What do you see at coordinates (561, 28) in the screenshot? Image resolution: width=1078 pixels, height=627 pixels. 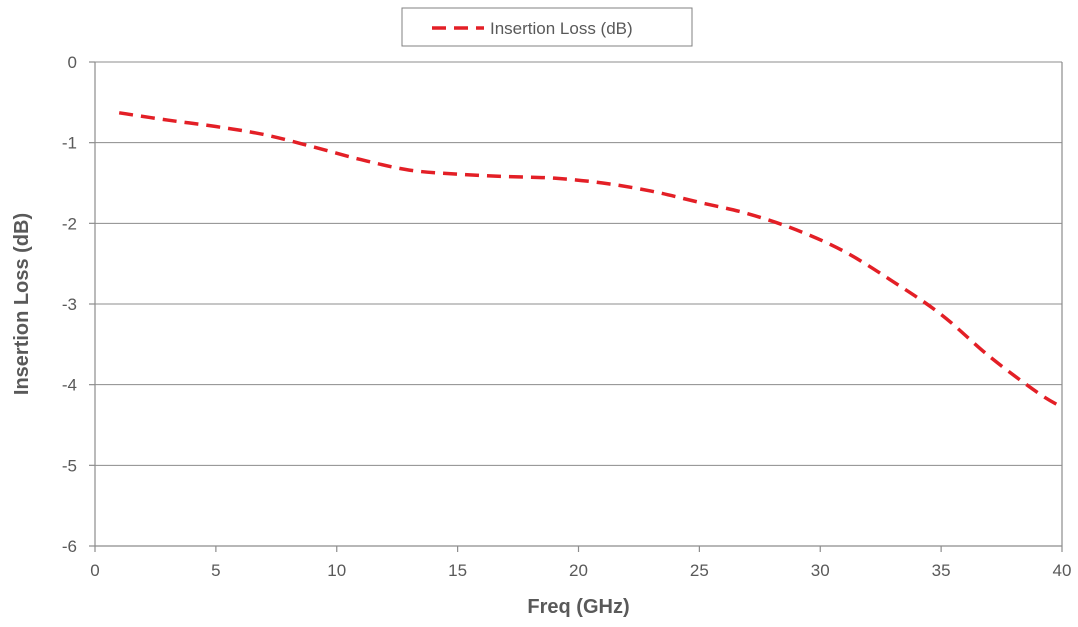 I see `legend-label: Insertion Loss (dB)` at bounding box center [561, 28].